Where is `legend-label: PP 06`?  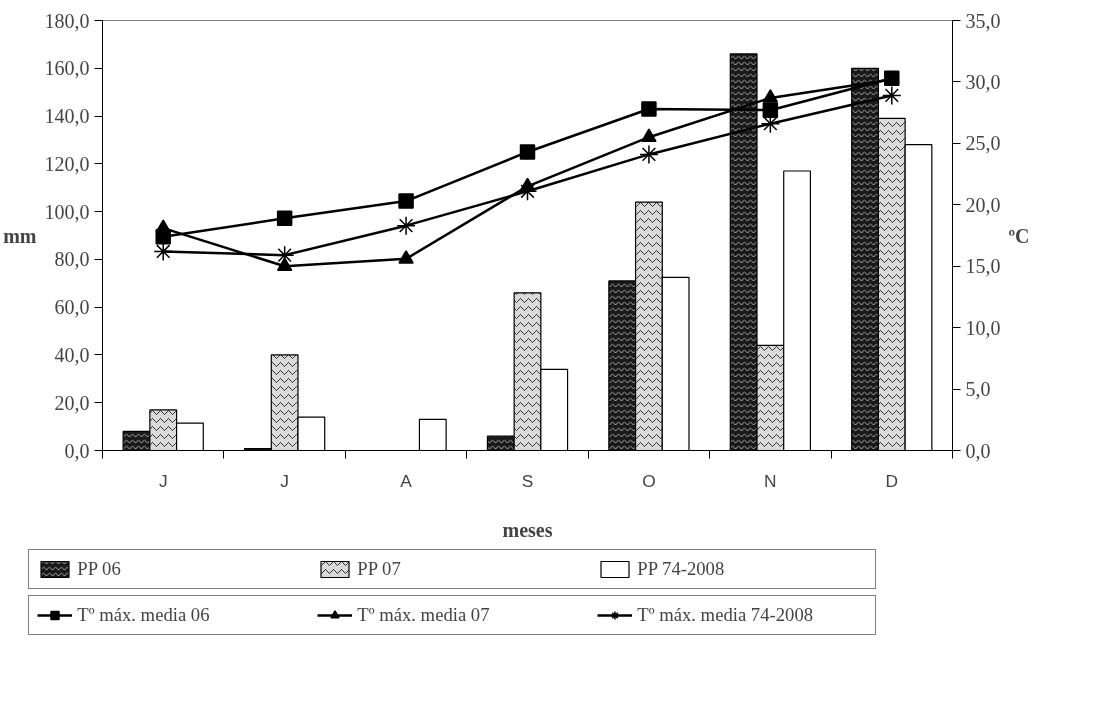 legend-label: PP 06 is located at coordinates (99, 569).